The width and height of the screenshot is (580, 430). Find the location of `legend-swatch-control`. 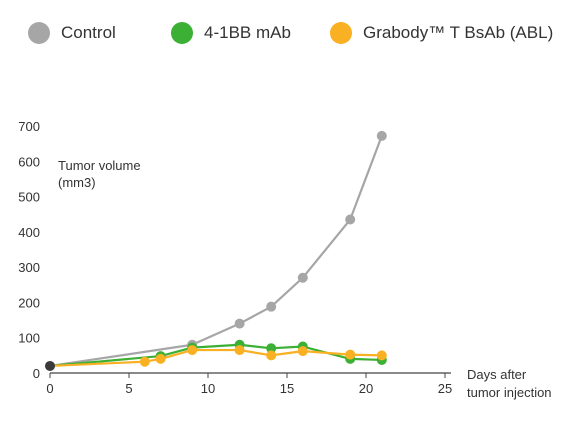

legend-swatch-control is located at coordinates (39, 33).